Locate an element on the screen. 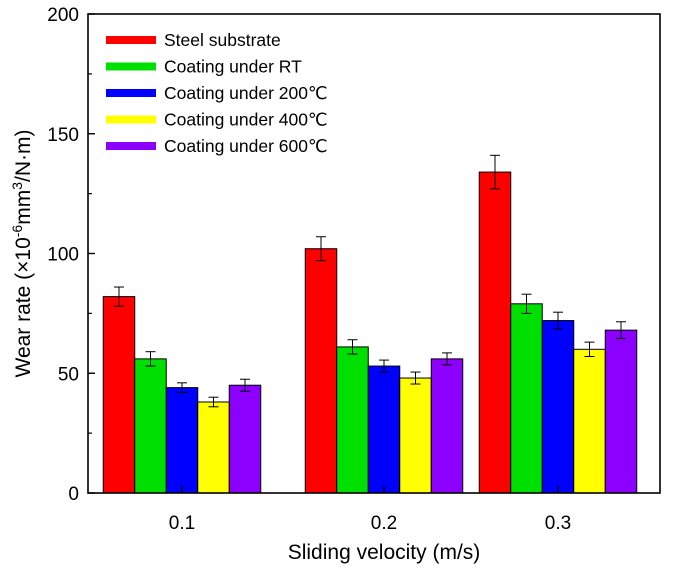 The width and height of the screenshot is (685, 569). x-tick-label: 0.2 is located at coordinates (384, 523).